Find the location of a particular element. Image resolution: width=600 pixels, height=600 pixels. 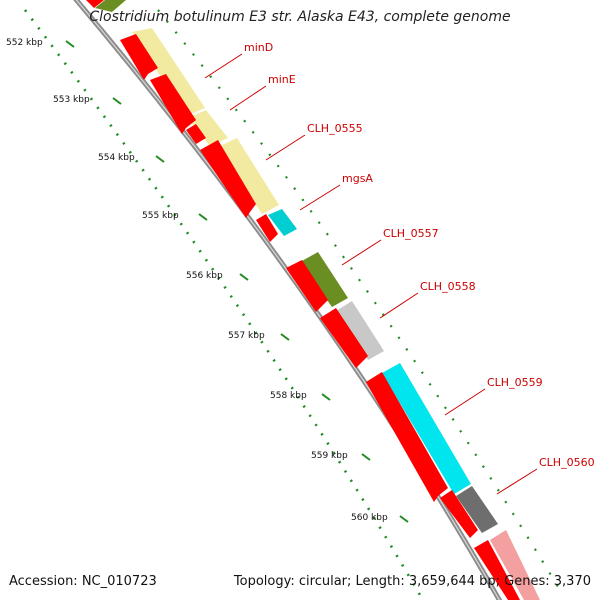

ruler-label: 558 kbp is located at coordinates (288, 396).